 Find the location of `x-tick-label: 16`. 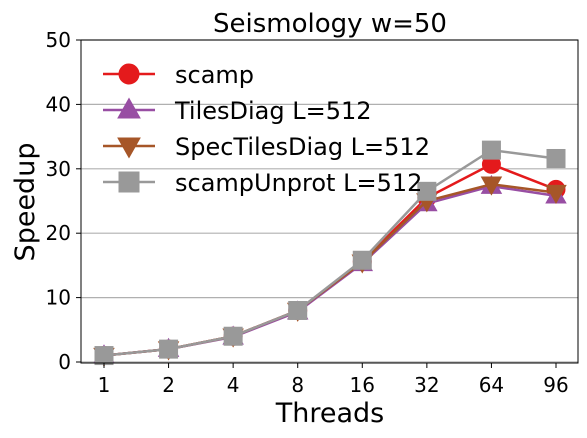

x-tick-label: 16 is located at coordinates (362, 385).